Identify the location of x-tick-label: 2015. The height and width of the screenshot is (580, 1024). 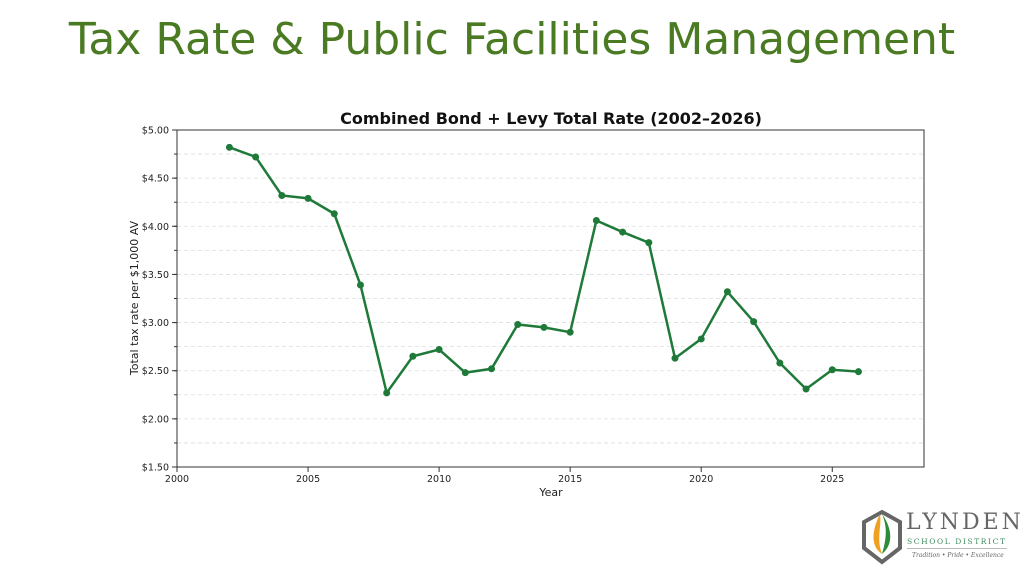
(570, 479).